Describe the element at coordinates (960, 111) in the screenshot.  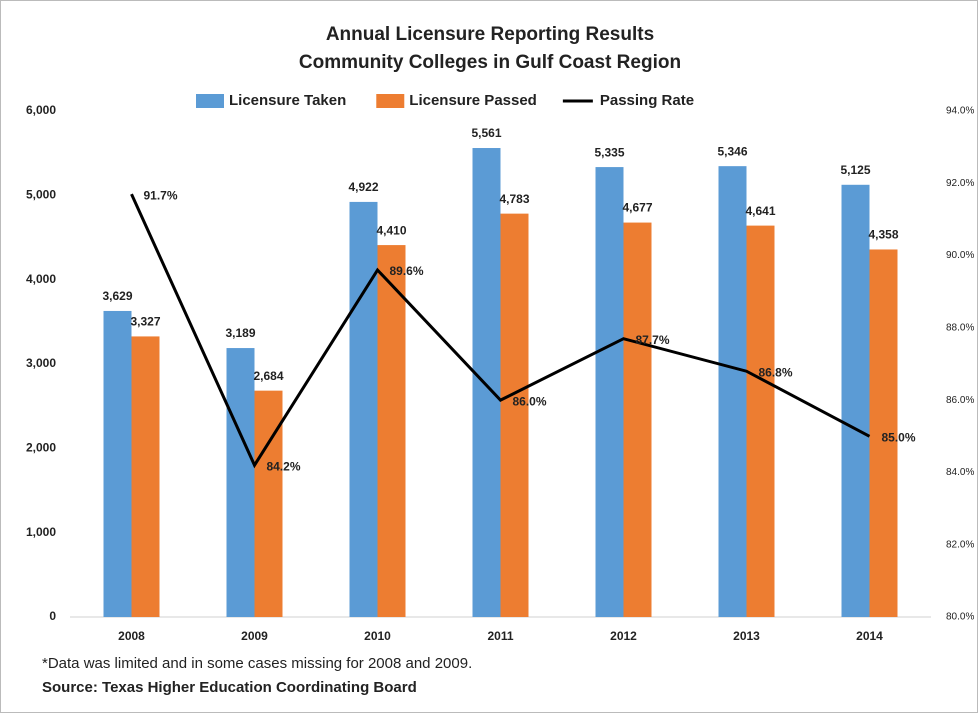
I see `y2-tick-label: 94.0%` at that location.